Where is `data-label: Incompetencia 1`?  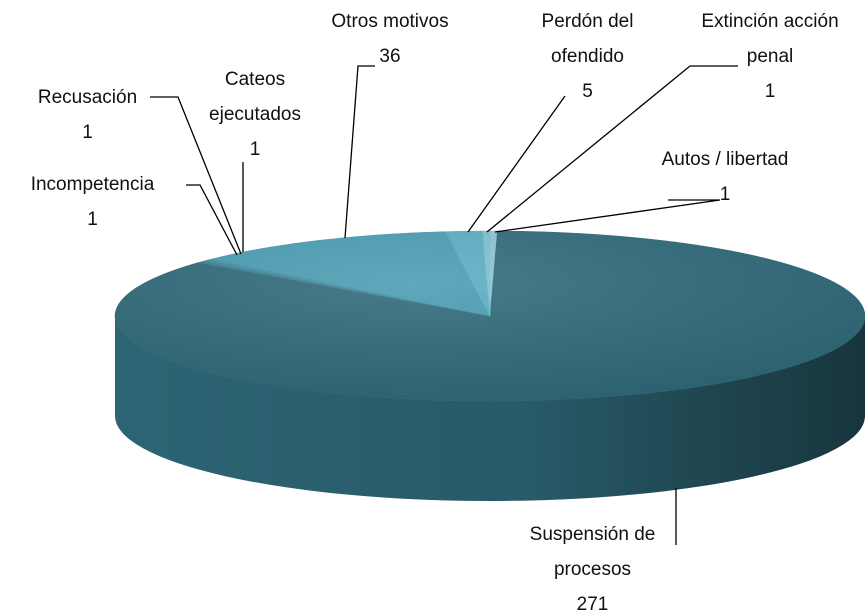 data-label: Incompetencia 1 is located at coordinates (92, 202).